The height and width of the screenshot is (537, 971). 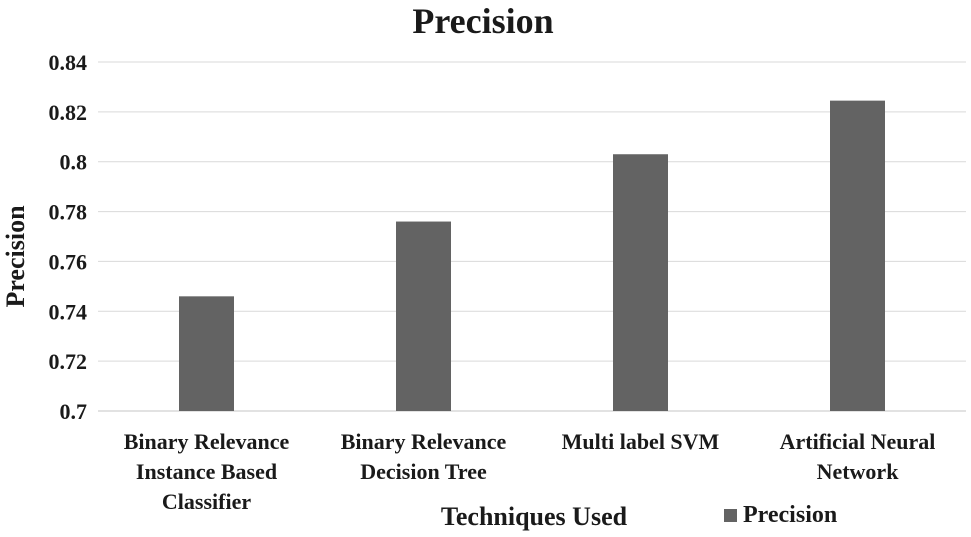 What do you see at coordinates (68, 112) in the screenshot?
I see `y-tick-label: 0.82` at bounding box center [68, 112].